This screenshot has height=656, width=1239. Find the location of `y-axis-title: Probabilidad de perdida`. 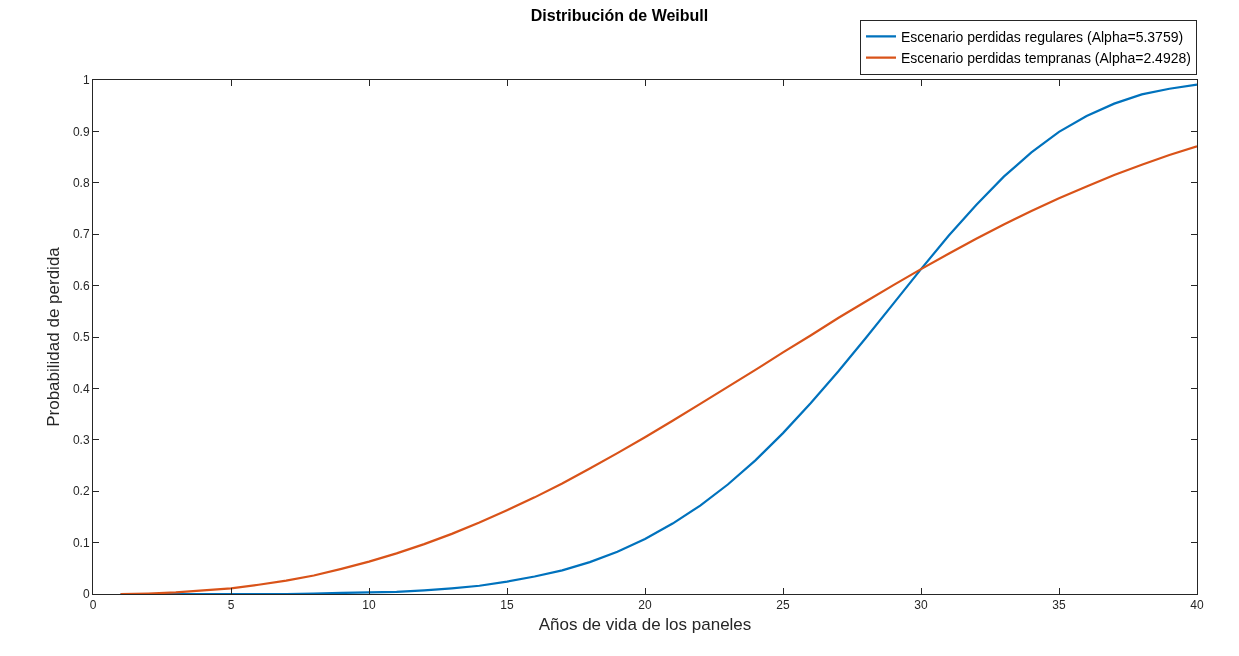

y-axis-title: Probabilidad de perdida is located at coordinates (54, 336).